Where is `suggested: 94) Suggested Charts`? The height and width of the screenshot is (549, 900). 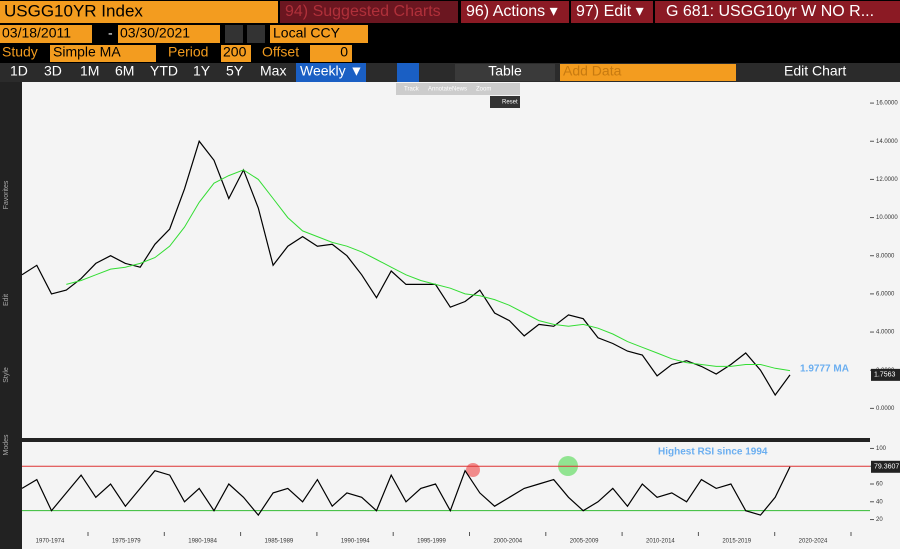 suggested: 94) Suggested Charts is located at coordinates (363, 11).